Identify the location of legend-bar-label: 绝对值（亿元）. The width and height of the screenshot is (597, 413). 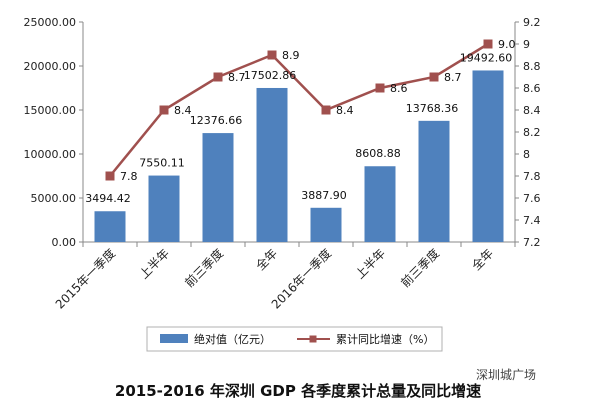
(232, 339).